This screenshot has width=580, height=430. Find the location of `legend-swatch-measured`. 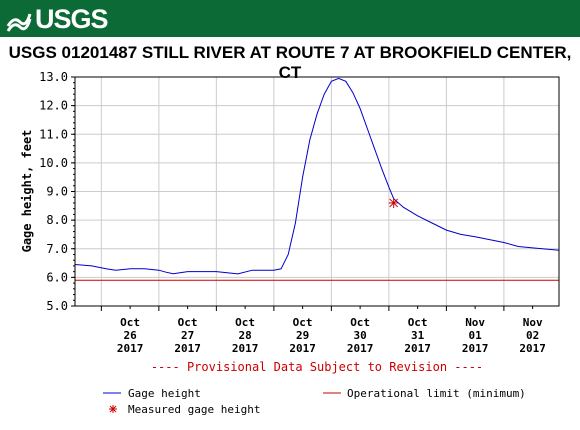

legend-swatch-measured is located at coordinates (113, 409).